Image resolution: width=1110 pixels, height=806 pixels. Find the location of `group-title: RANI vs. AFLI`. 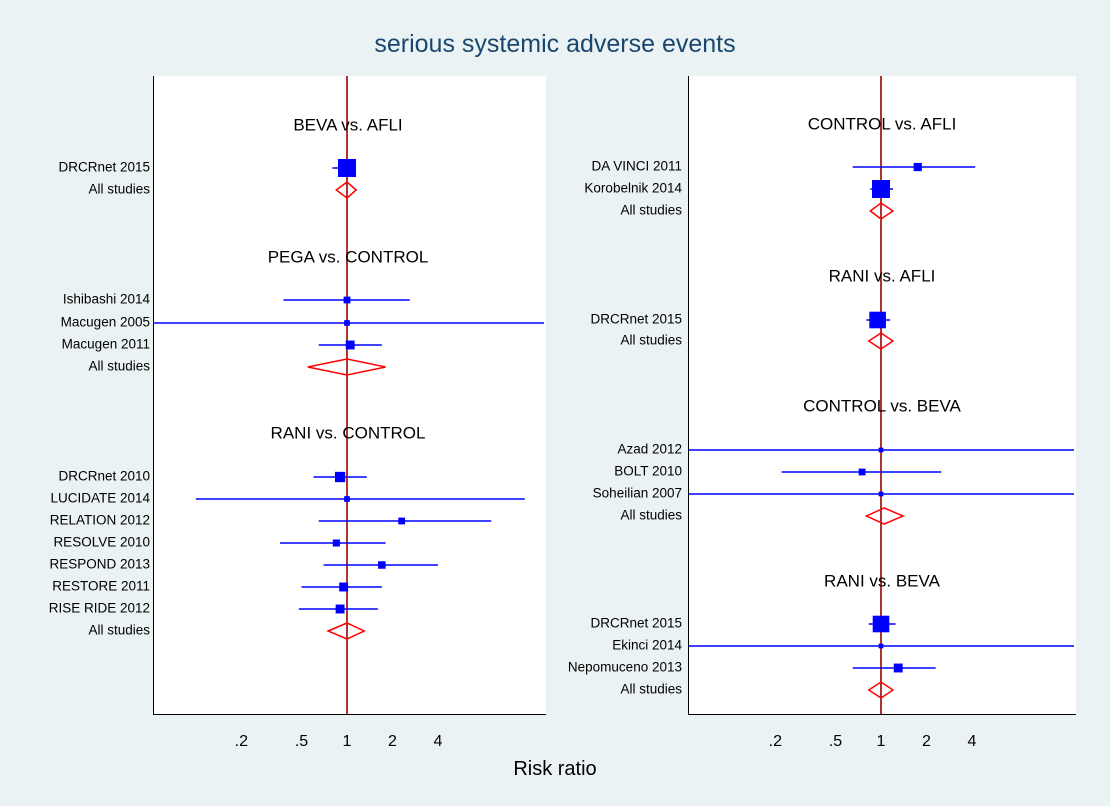

group-title: RANI vs. AFLI is located at coordinates (882, 275).